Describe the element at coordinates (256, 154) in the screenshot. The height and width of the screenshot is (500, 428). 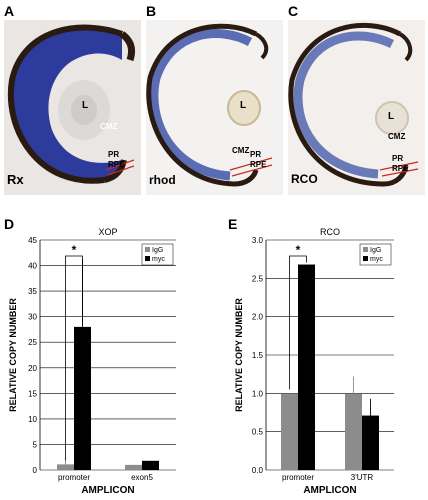
I see `pr-label-b: PR` at that location.